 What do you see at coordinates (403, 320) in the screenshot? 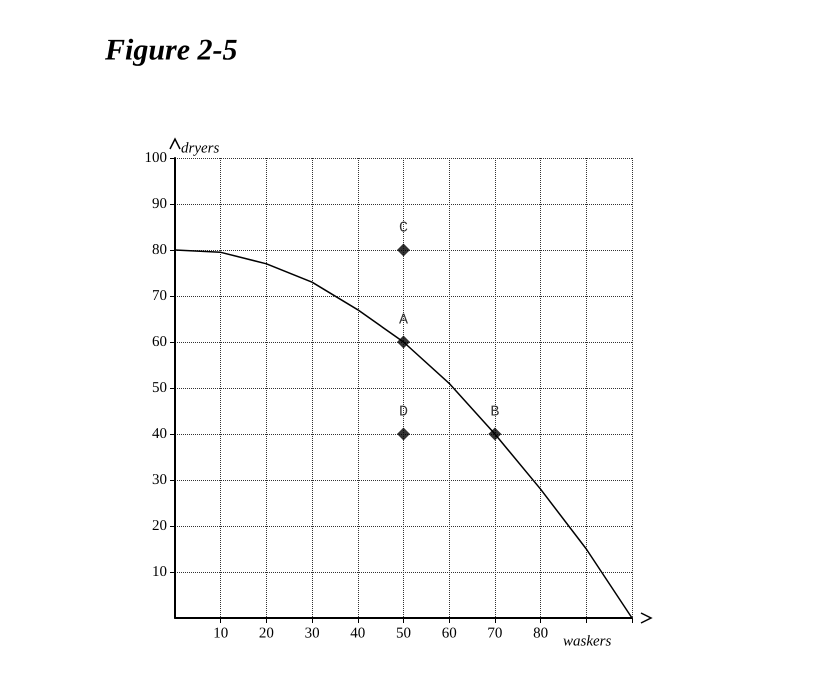
I see `data-label: A` at bounding box center [403, 320].